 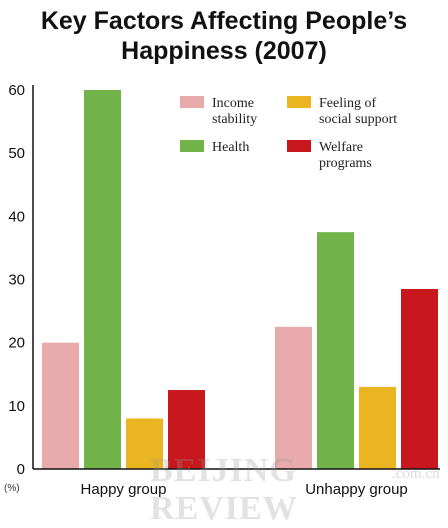 What do you see at coordinates (416, 474) in the screenshot?
I see `watermark-suffix: .com.cn` at bounding box center [416, 474].